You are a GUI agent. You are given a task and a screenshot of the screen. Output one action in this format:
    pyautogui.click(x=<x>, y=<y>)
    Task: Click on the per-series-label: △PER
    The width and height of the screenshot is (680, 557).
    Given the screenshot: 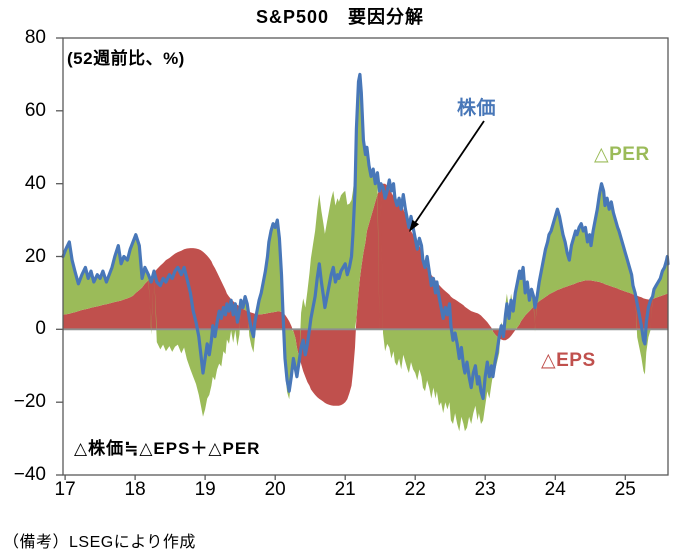 What is the action you would take?
    pyautogui.click(x=622, y=154)
    